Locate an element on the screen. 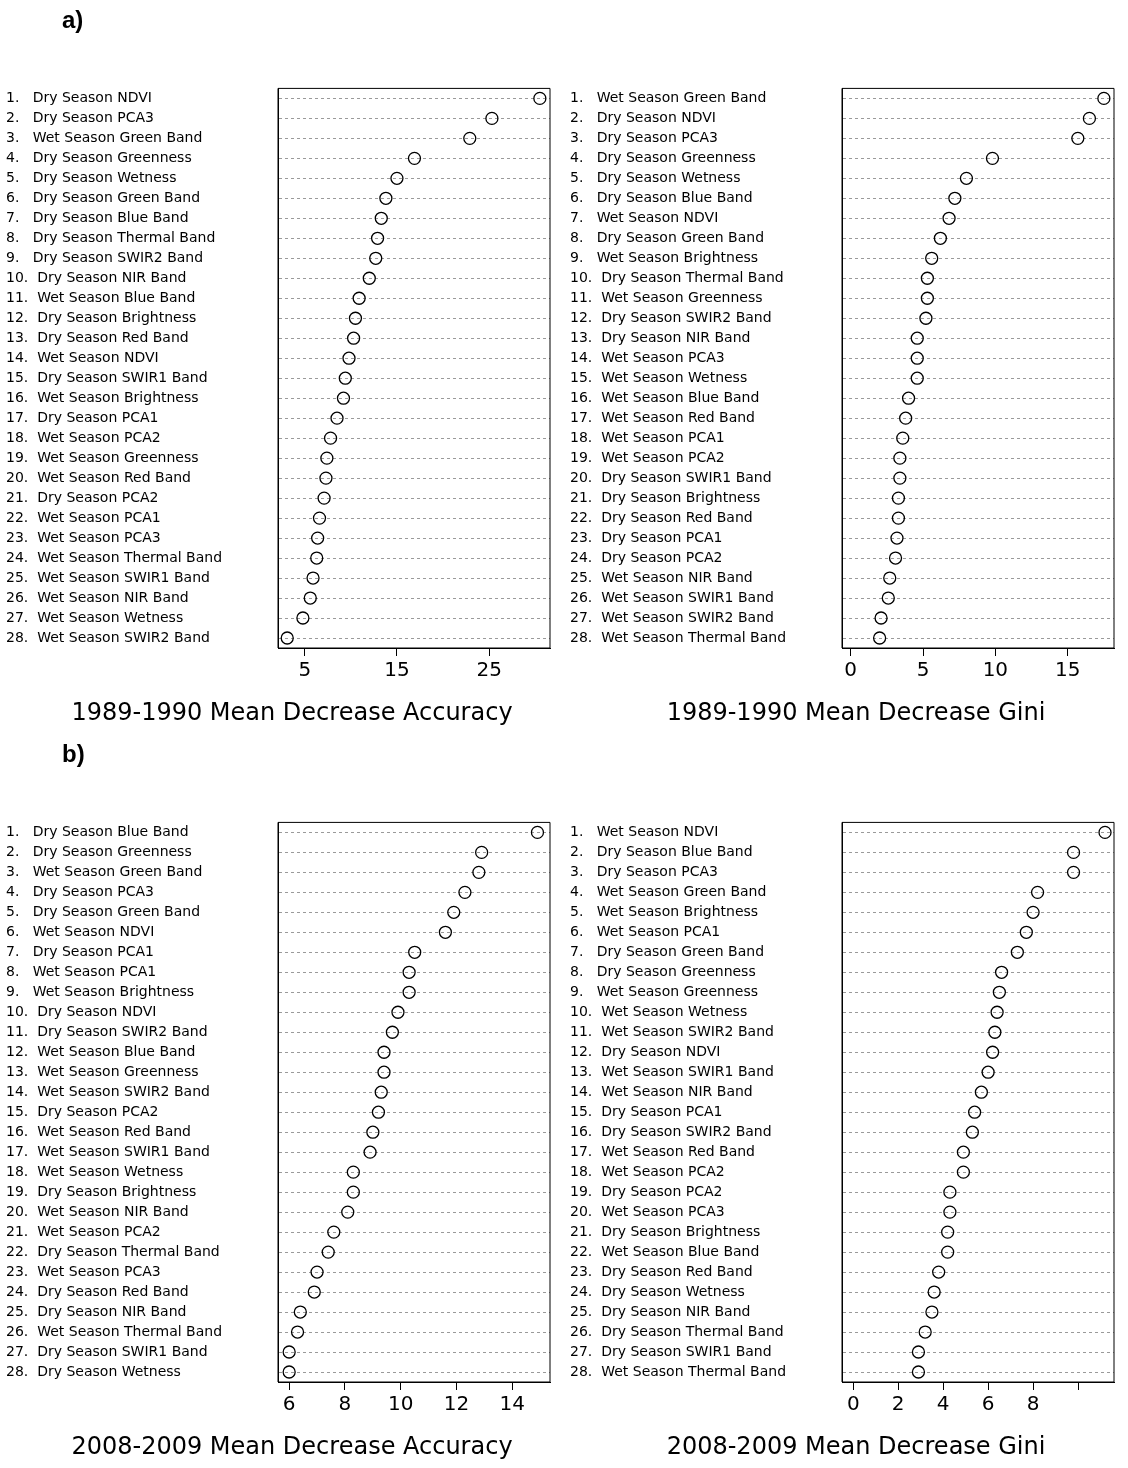  y-tick-label: 16. Wet Season Brightness is located at coordinates (102, 396).